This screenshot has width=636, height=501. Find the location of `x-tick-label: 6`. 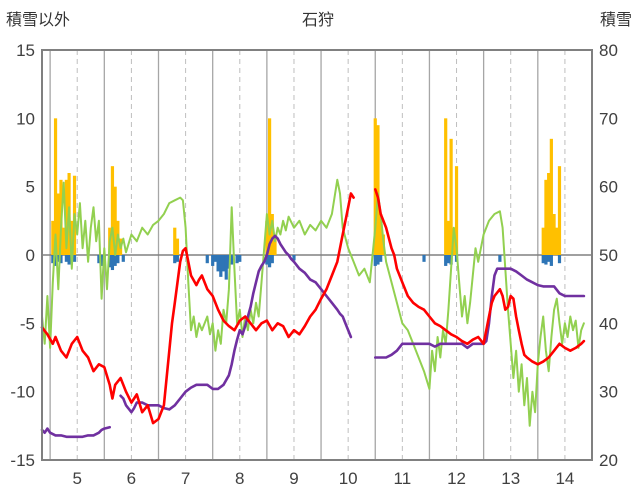

x-tick-label: 6 is located at coordinates (131, 478).